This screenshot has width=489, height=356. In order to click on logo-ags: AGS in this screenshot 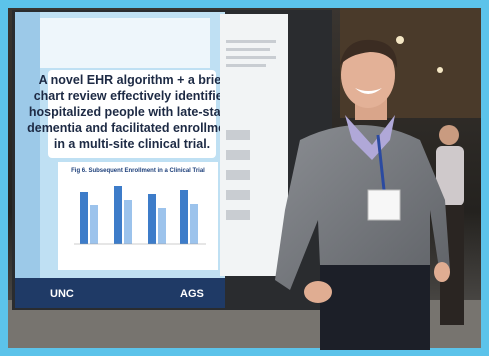, I will do `click(192, 294)`.